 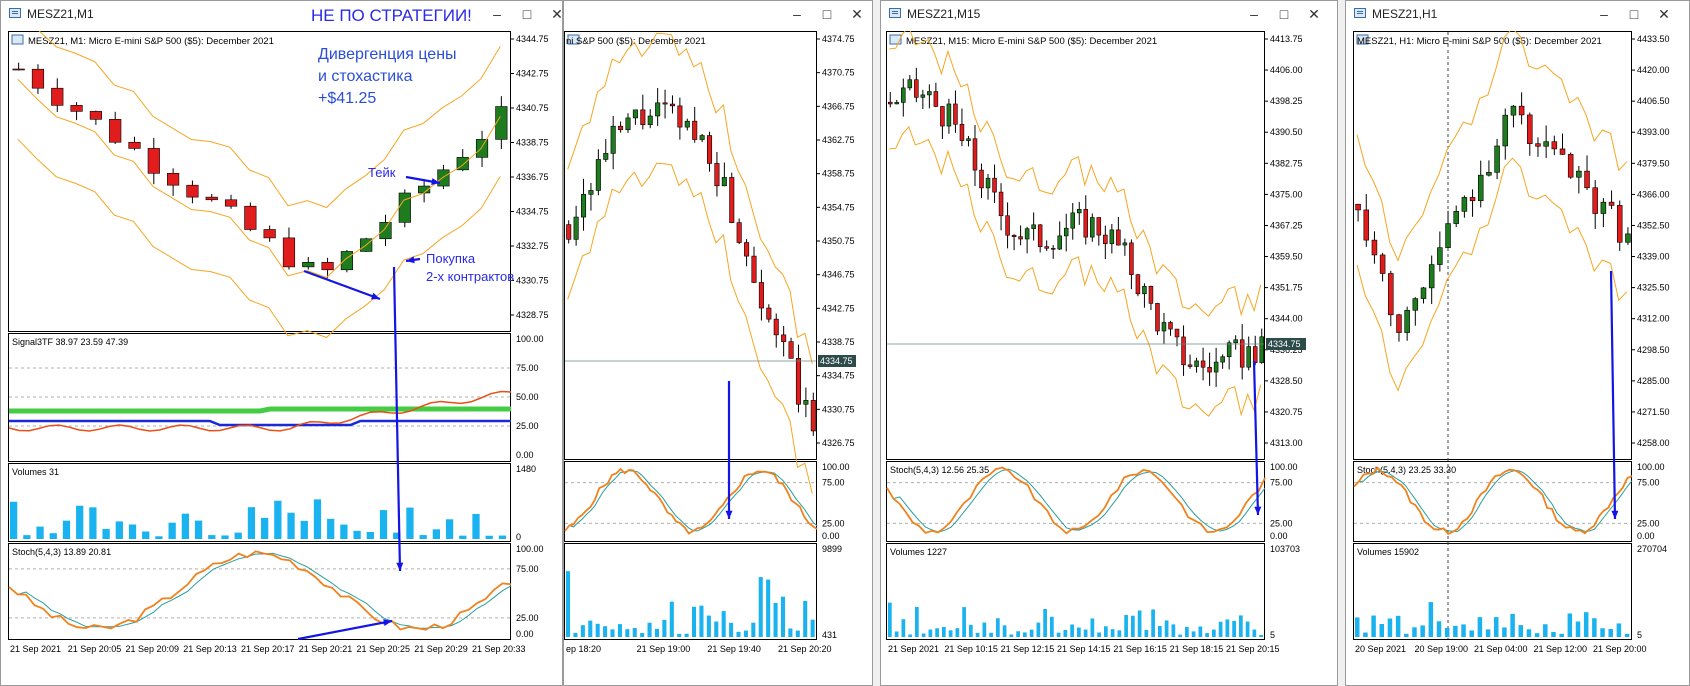 What do you see at coordinates (532, 39) in the screenshot?
I see `price-axis-label: 4344.75` at bounding box center [532, 39].